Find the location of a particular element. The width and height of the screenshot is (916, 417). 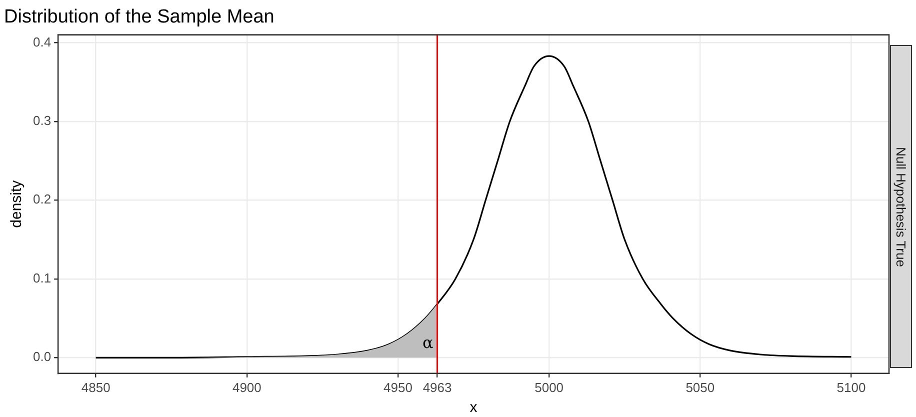

x-tick-label: 4950 is located at coordinates (398, 387).